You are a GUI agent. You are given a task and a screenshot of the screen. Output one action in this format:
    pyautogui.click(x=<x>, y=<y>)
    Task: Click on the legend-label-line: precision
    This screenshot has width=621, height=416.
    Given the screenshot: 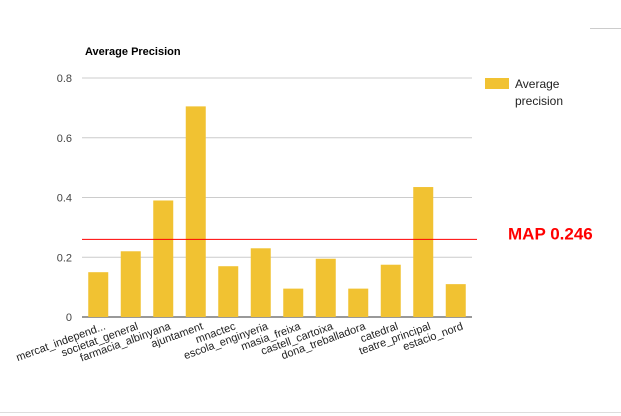 What is the action you would take?
    pyautogui.click(x=539, y=101)
    